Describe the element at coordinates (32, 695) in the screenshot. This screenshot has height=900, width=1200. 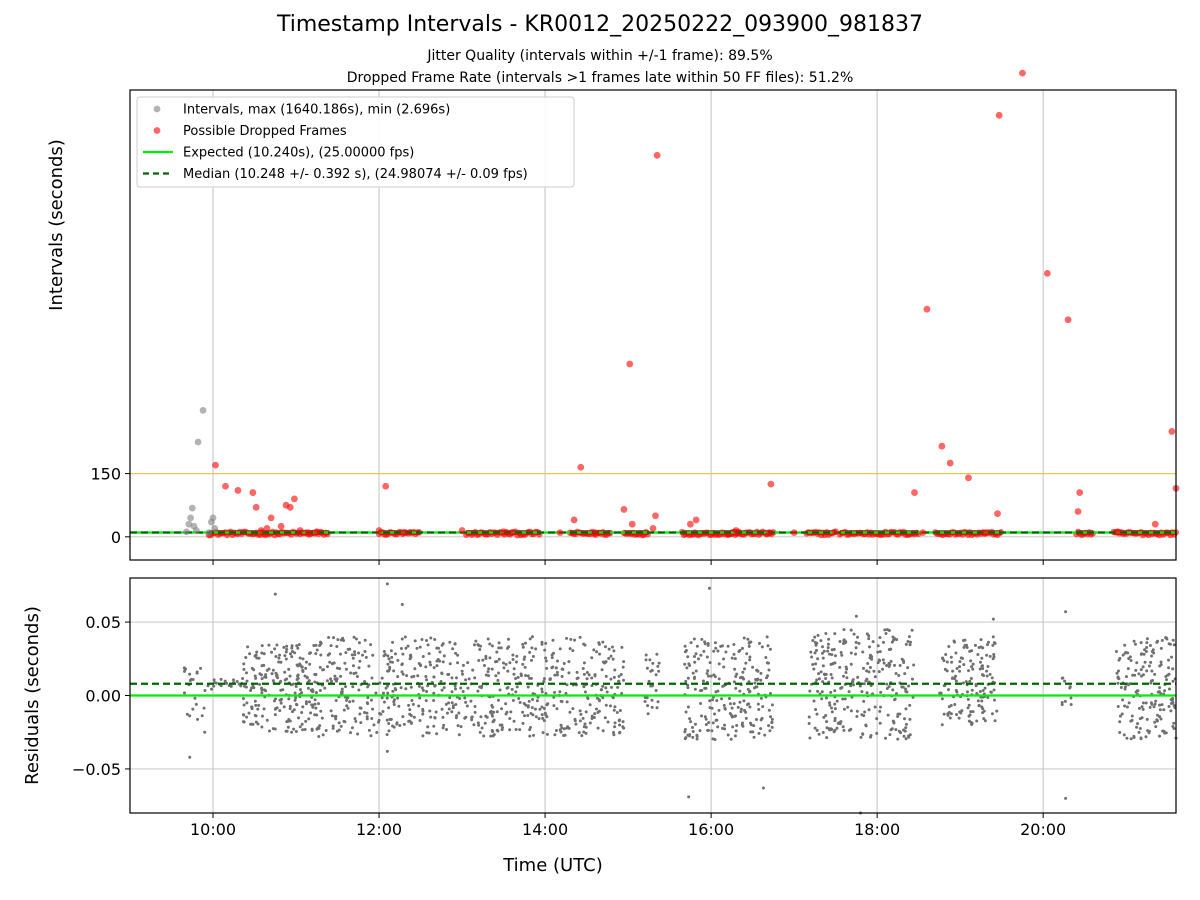
I see `bottom-y-axis-label: Residuals (seconds)` at that location.